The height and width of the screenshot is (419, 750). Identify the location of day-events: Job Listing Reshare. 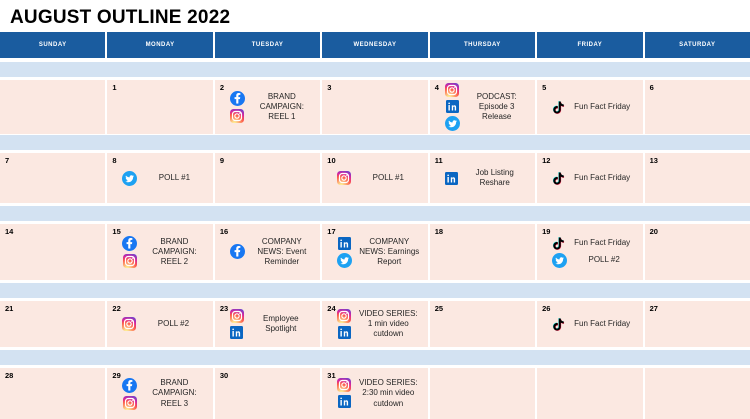
(482, 178).